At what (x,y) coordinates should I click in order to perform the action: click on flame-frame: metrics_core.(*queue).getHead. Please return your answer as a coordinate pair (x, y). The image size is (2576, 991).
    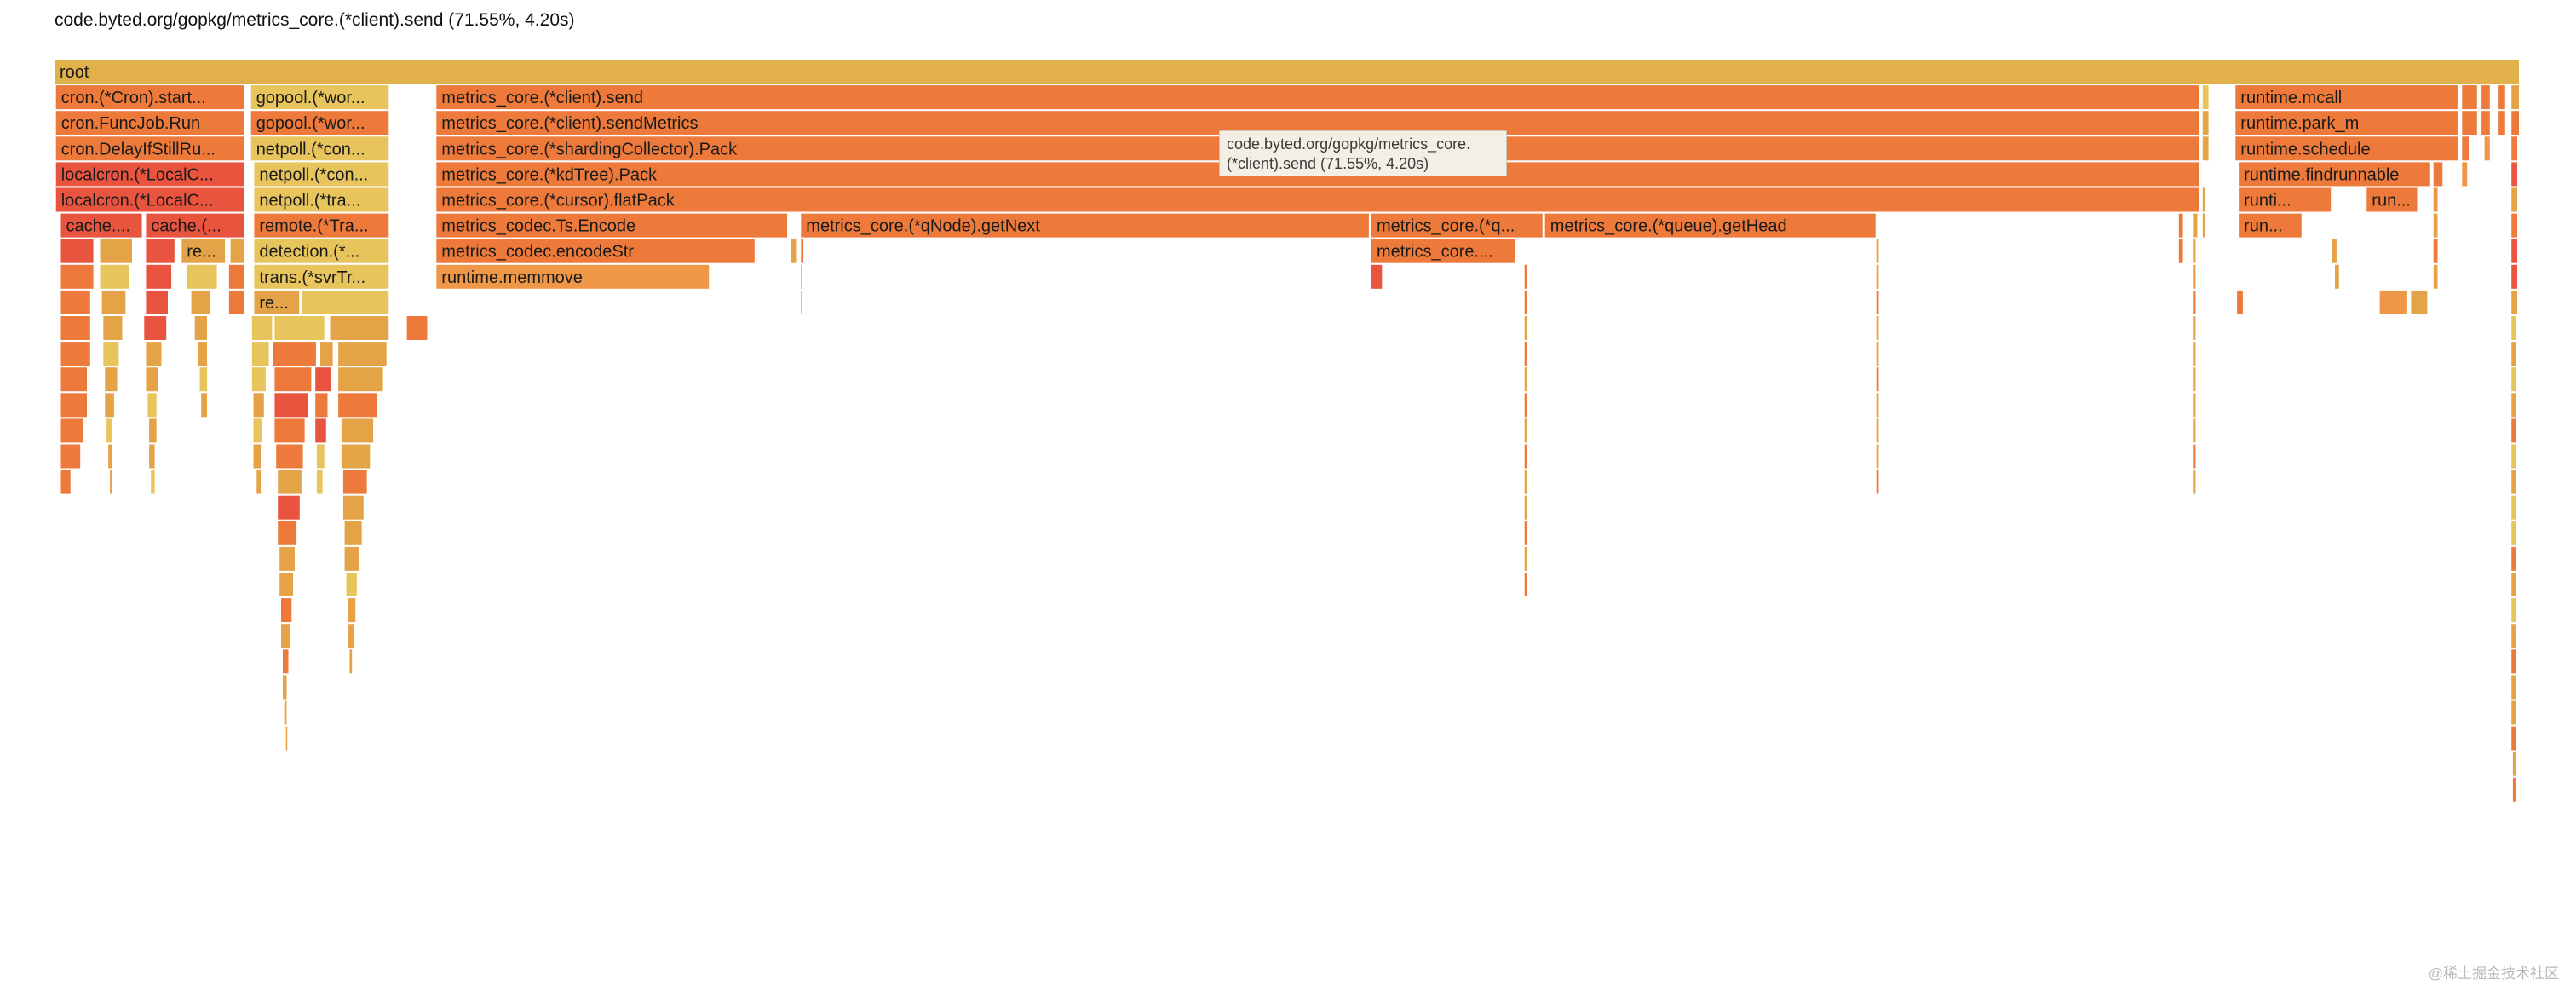
    Looking at the image, I should click on (1710, 225).